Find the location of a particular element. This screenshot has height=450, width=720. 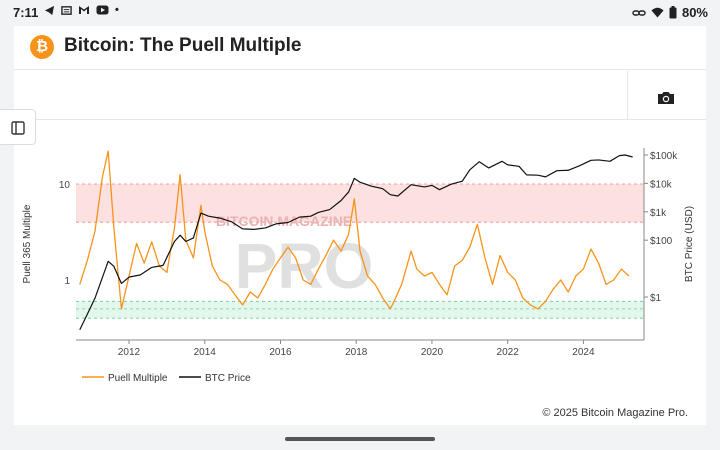

watermark-bottom: PRO is located at coordinates (304, 266).